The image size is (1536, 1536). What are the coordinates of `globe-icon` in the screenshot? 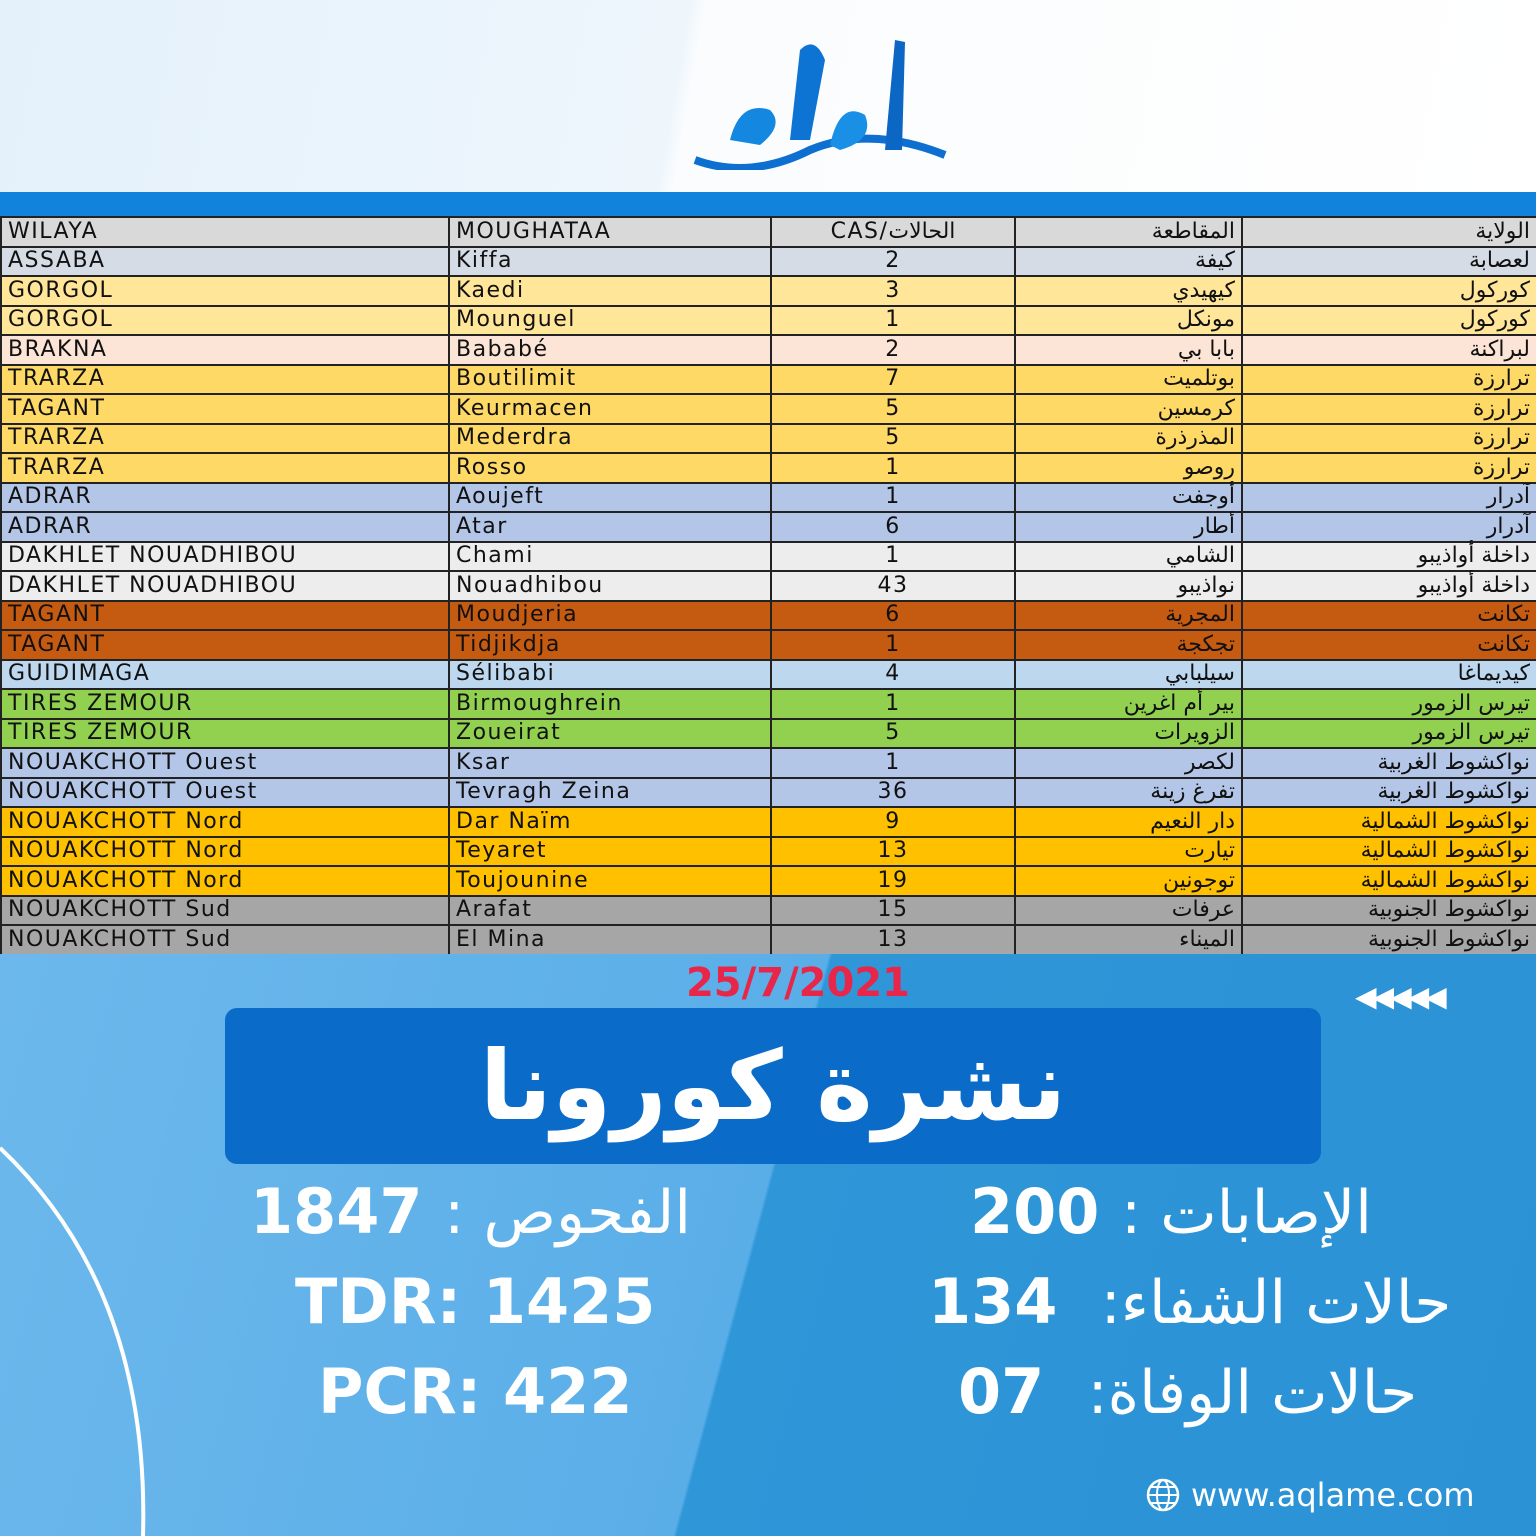 It's located at (1163, 1495).